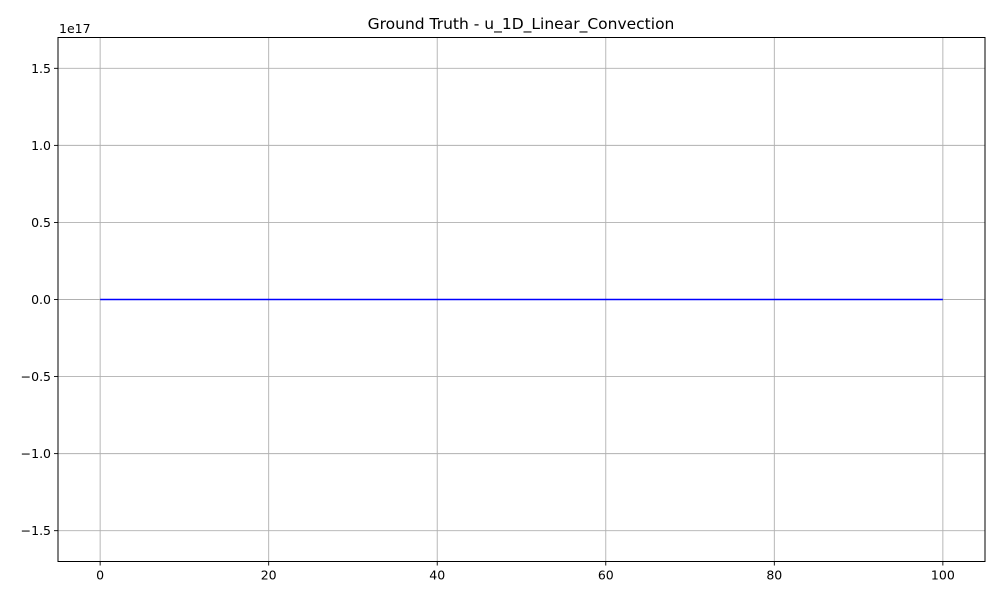 This screenshot has width=1000, height=600. I want to click on chart-title: Ground Truth - u_1D_Linear_Convection, so click(521, 24).